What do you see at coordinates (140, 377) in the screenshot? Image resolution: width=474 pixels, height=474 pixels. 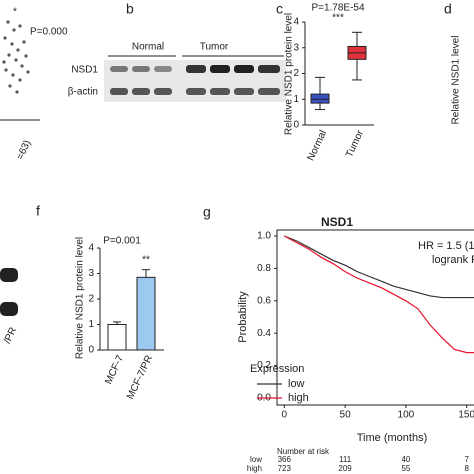 I see `x-tick-label: MCF-7/PR` at bounding box center [140, 377].